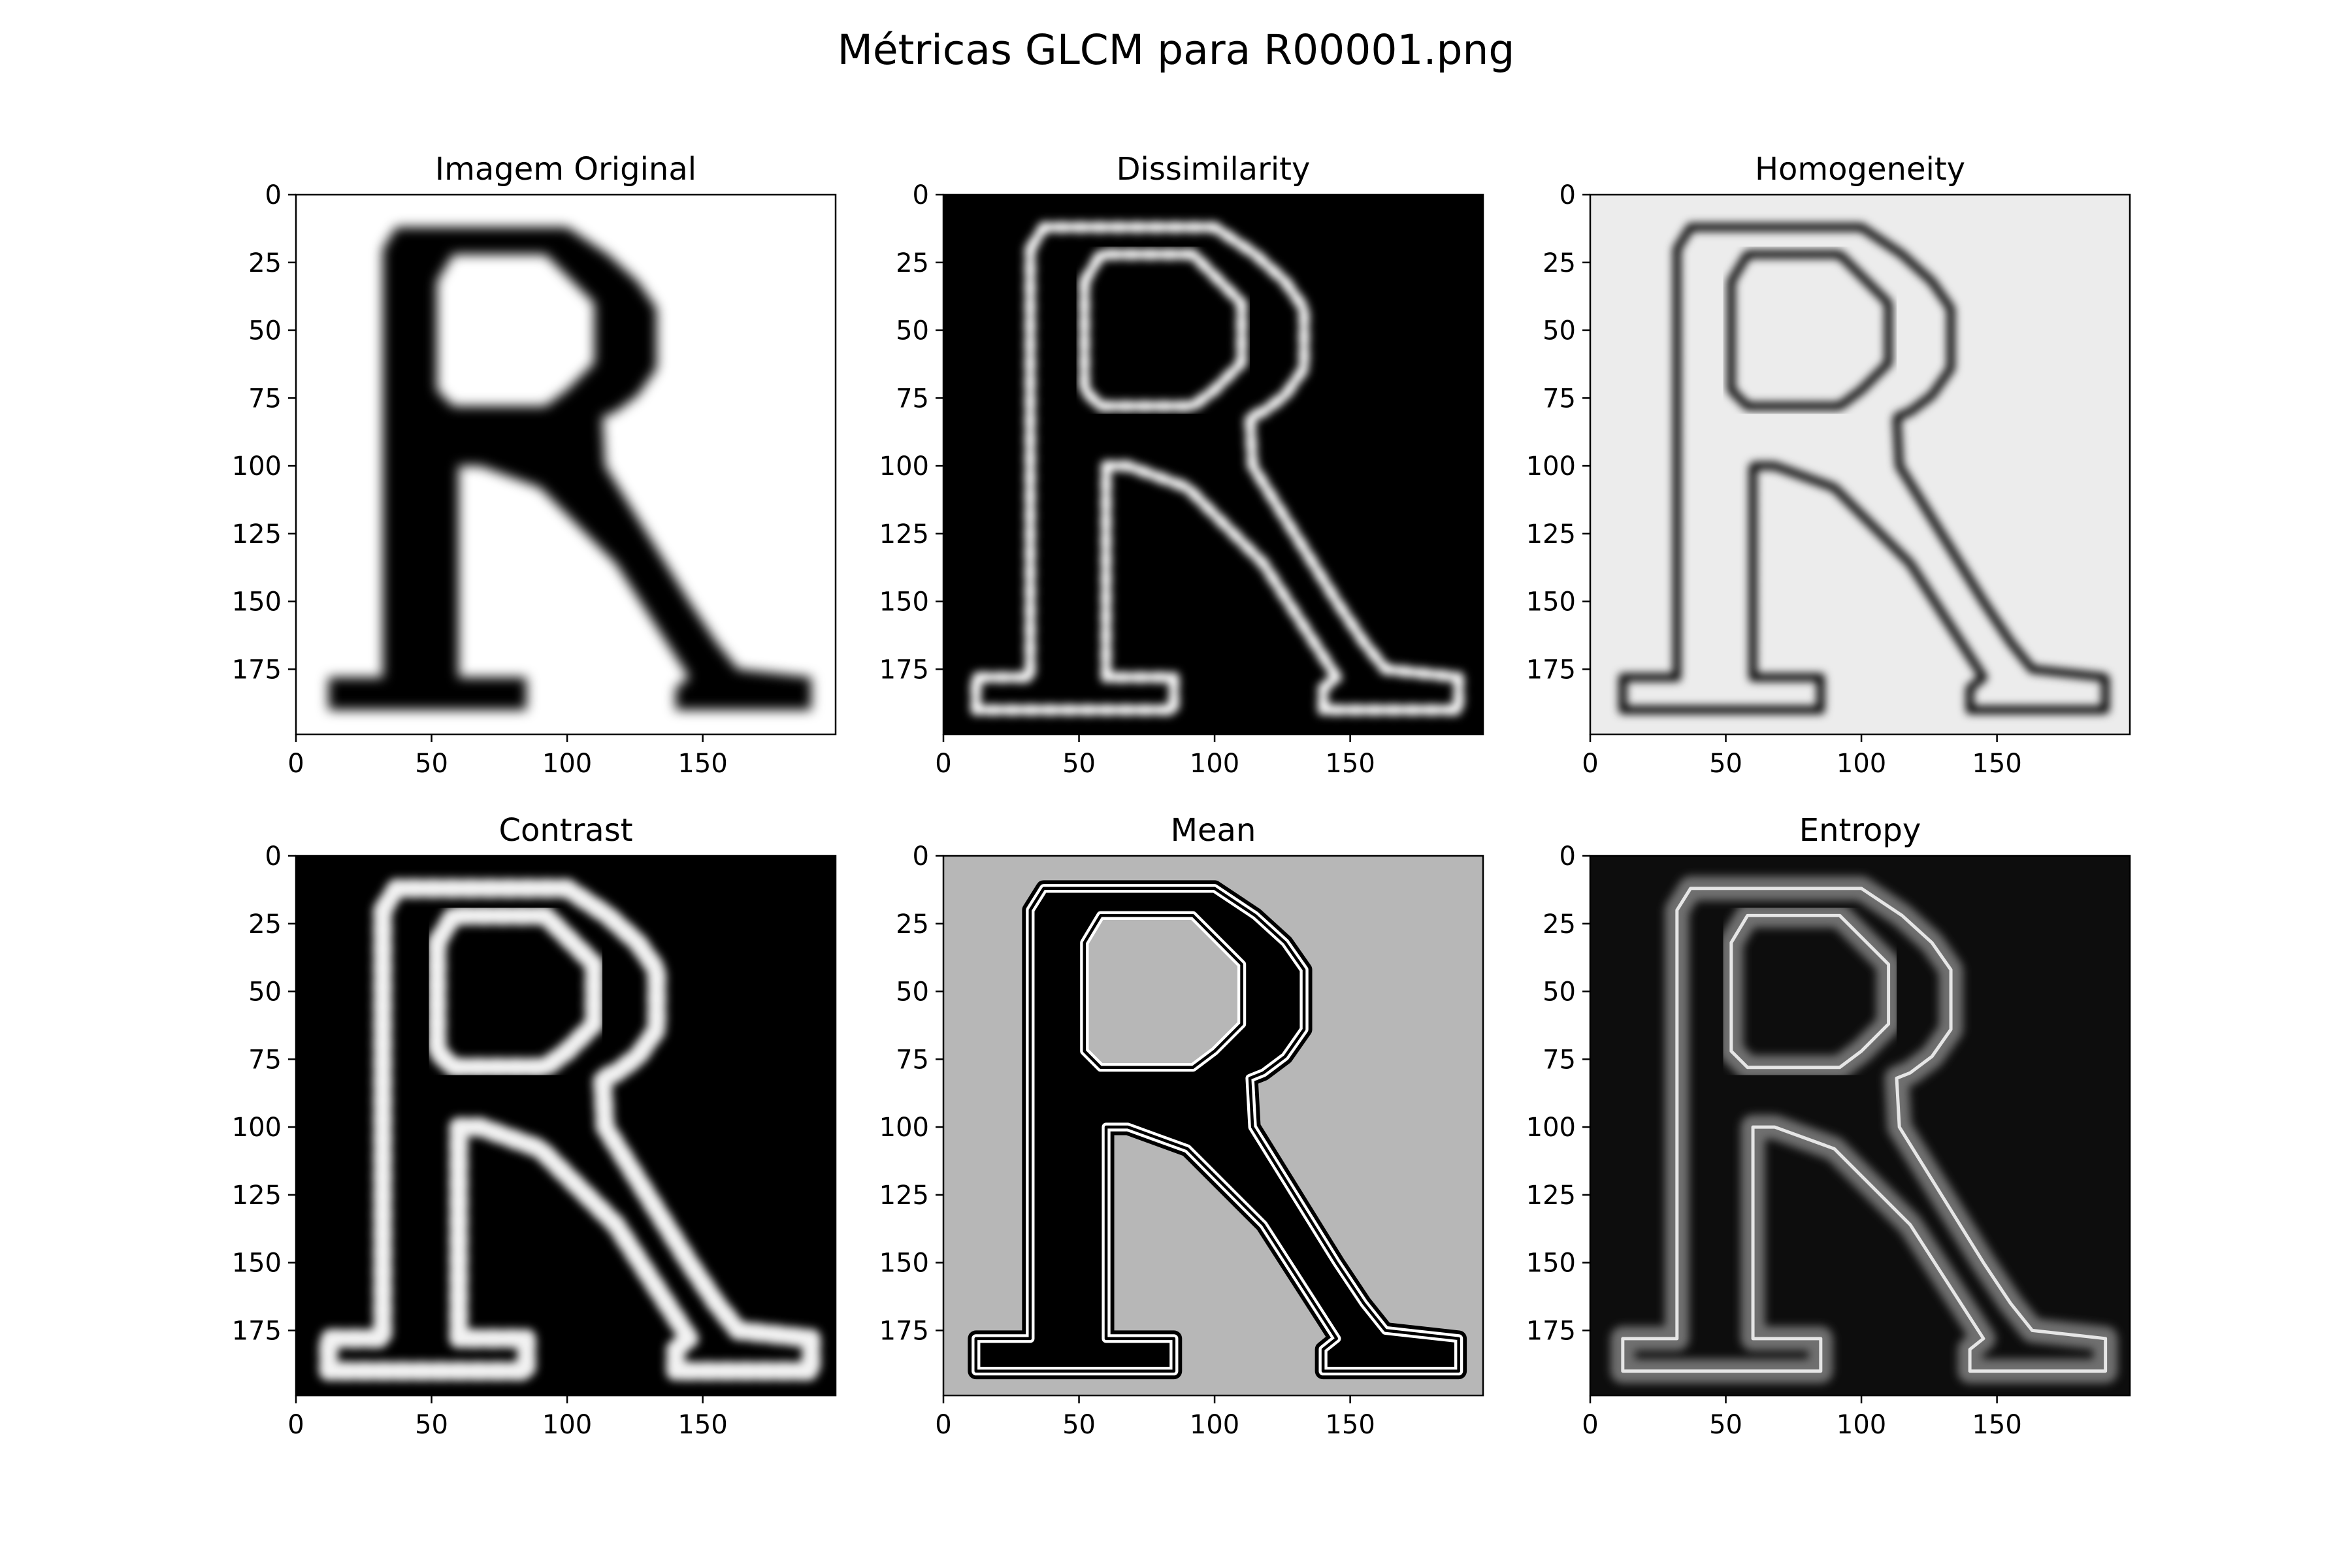 The height and width of the screenshot is (1568, 2352). Describe the element at coordinates (565, 830) in the screenshot. I see `panel-title: Contrast` at that location.